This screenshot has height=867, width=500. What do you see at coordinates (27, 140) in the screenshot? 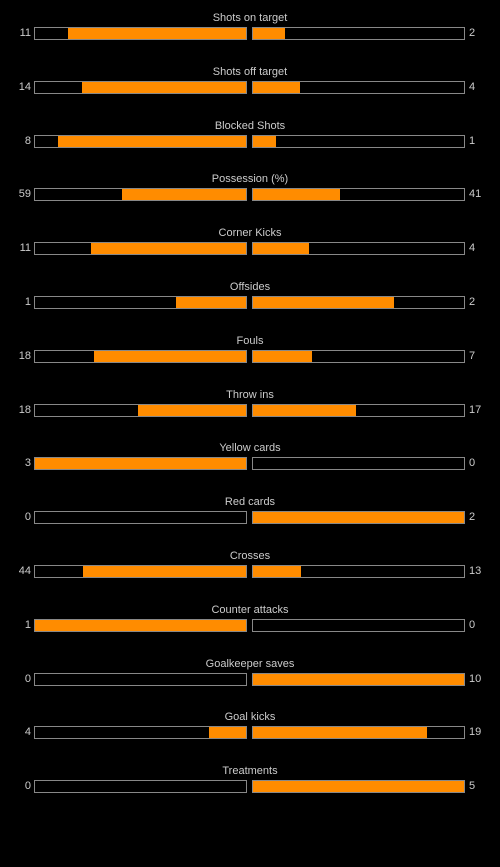
I see `home-value: 8` at bounding box center [27, 140].